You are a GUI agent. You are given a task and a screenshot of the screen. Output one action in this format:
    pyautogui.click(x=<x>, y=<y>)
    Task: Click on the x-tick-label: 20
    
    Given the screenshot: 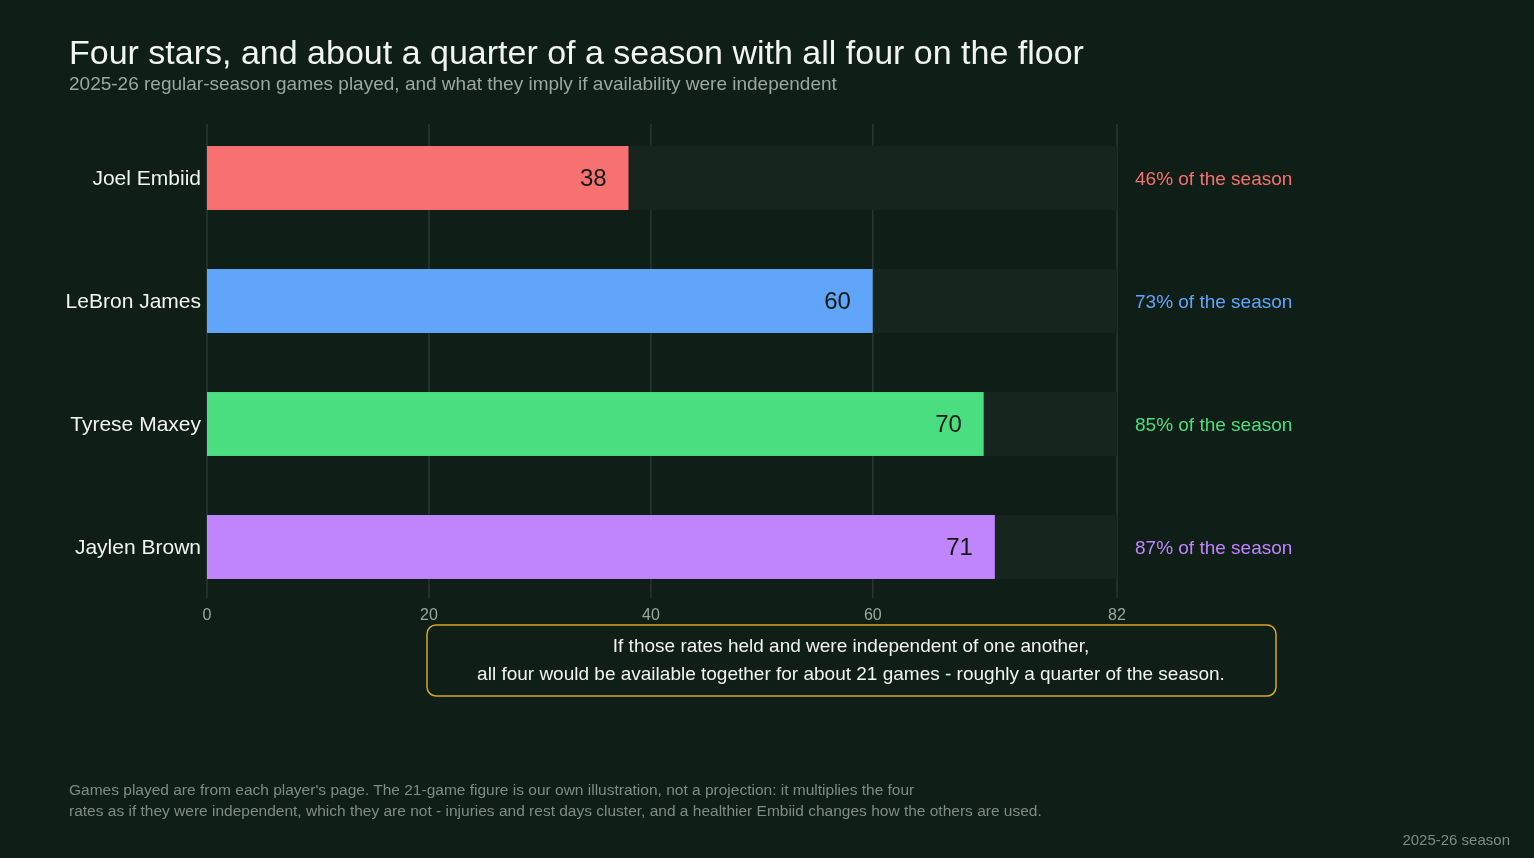 What is the action you would take?
    pyautogui.click(x=429, y=614)
    